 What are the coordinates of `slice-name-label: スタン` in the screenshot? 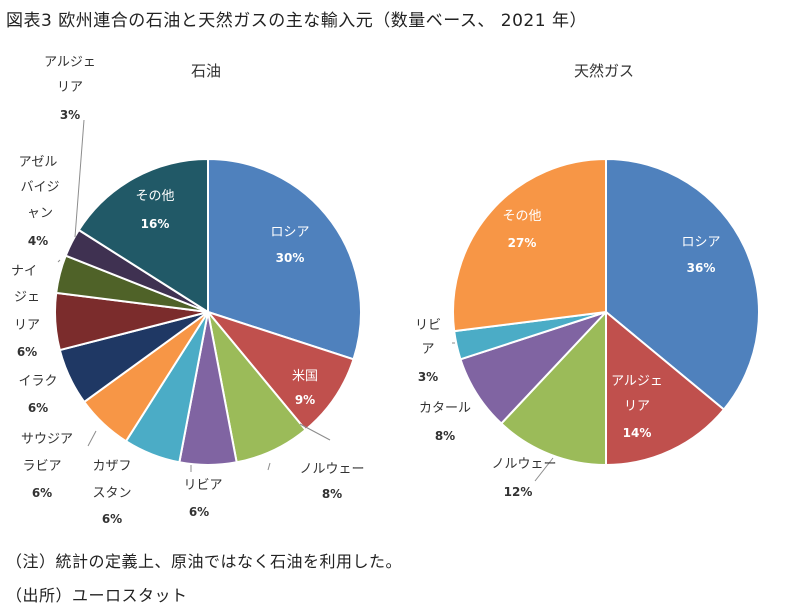 It's located at (111, 493).